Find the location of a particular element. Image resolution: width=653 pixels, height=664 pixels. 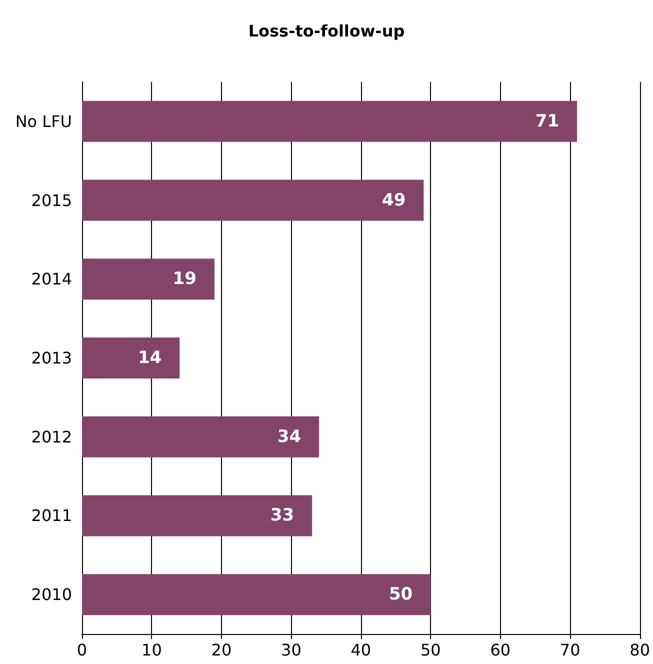

x-tick-label: 20 is located at coordinates (221, 650).